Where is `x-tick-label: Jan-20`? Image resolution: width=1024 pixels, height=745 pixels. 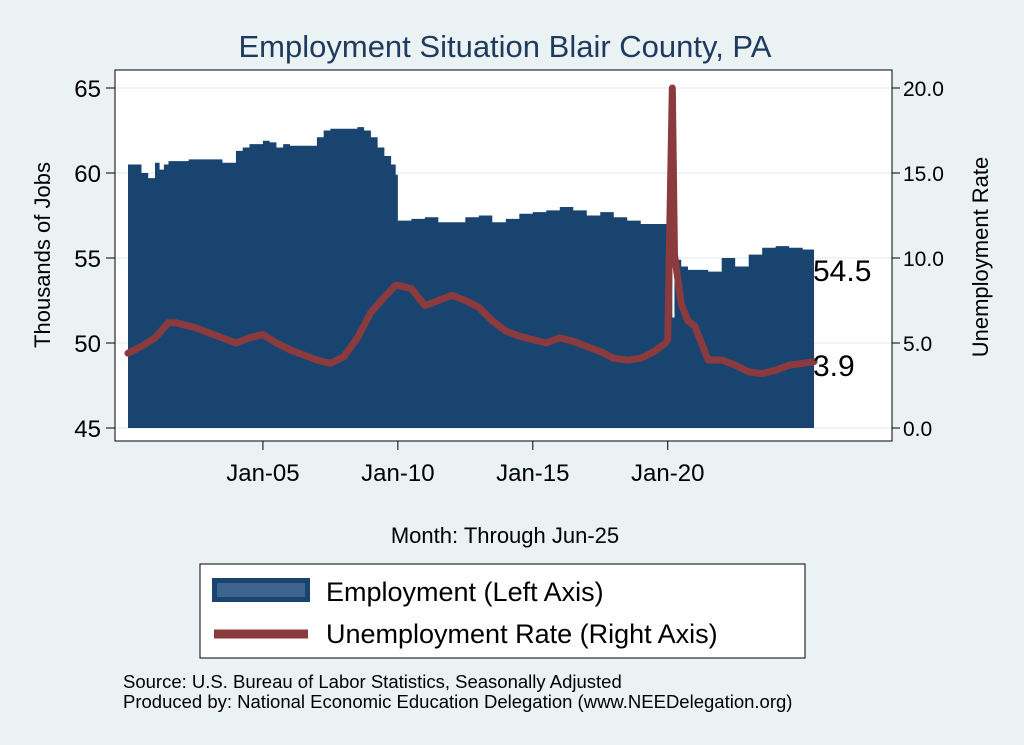
x-tick-label: Jan-20 is located at coordinates (667, 473).